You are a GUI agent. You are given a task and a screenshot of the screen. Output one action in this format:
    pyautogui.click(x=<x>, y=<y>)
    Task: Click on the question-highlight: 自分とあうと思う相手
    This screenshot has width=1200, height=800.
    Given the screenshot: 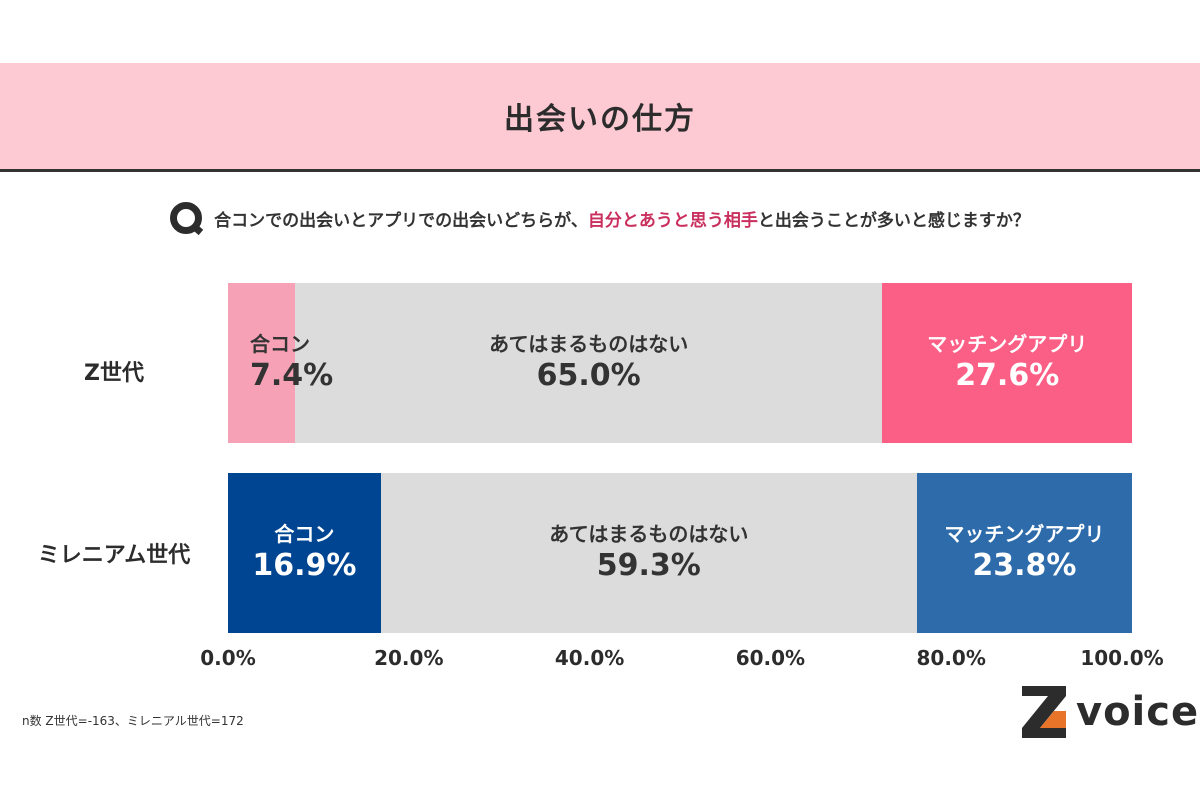 What is the action you would take?
    pyautogui.click(x=672, y=220)
    